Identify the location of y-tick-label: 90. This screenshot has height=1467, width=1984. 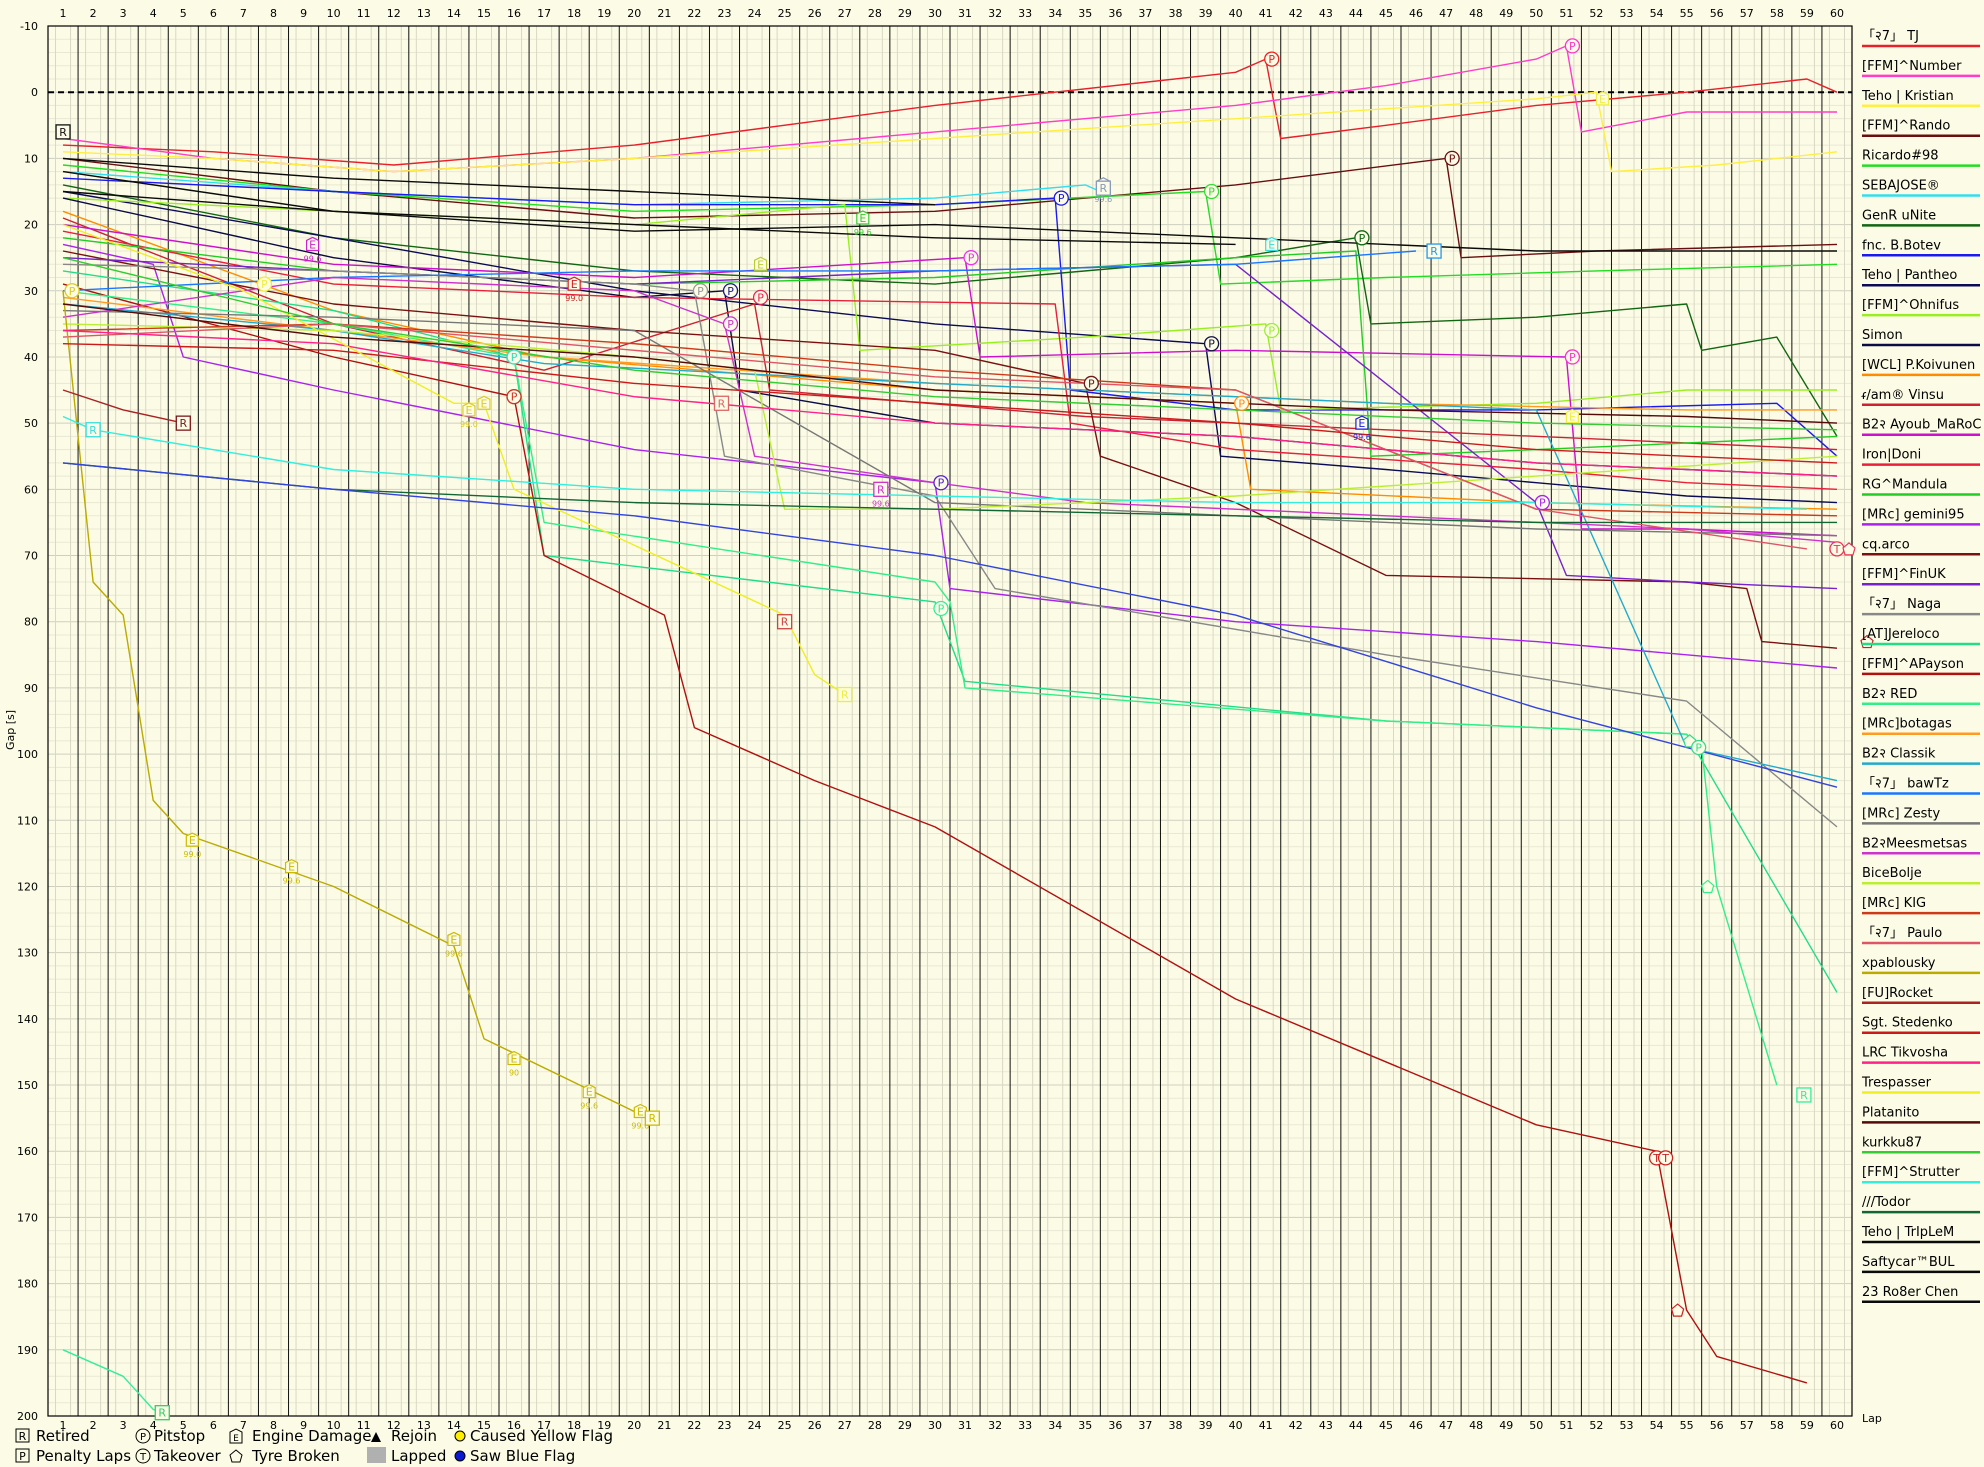
(31, 688).